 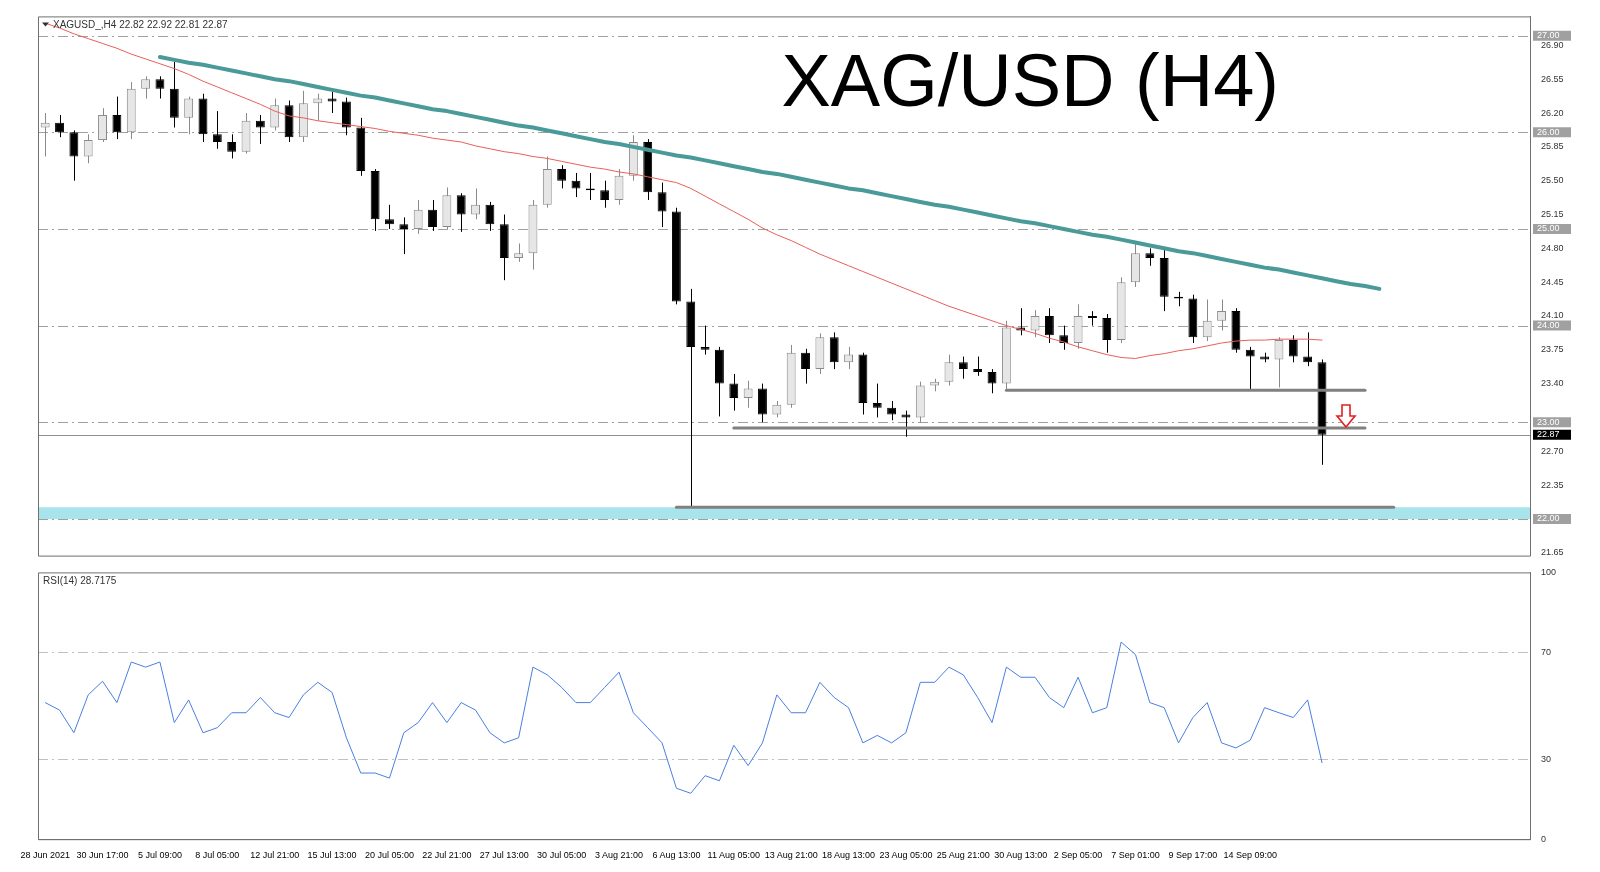 What do you see at coordinates (1552, 349) in the screenshot?
I see `y-tick-label: 23.75` at bounding box center [1552, 349].